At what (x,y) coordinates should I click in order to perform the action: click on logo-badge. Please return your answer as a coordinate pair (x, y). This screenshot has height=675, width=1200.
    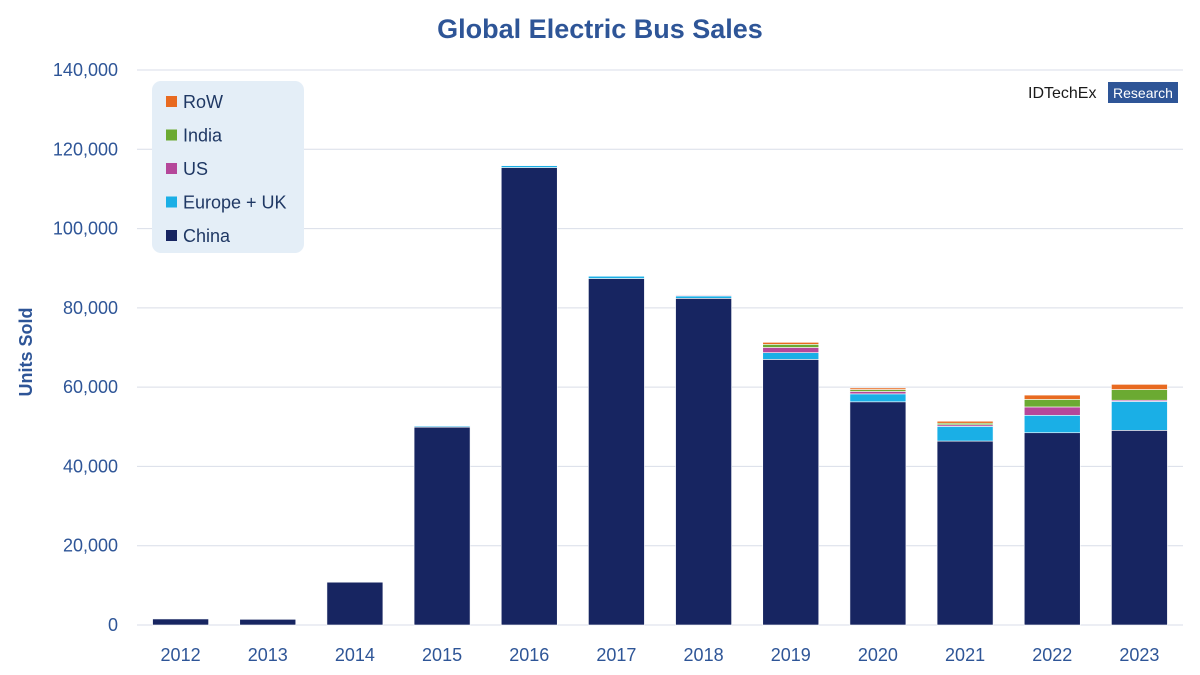
    Looking at the image, I should click on (1143, 92).